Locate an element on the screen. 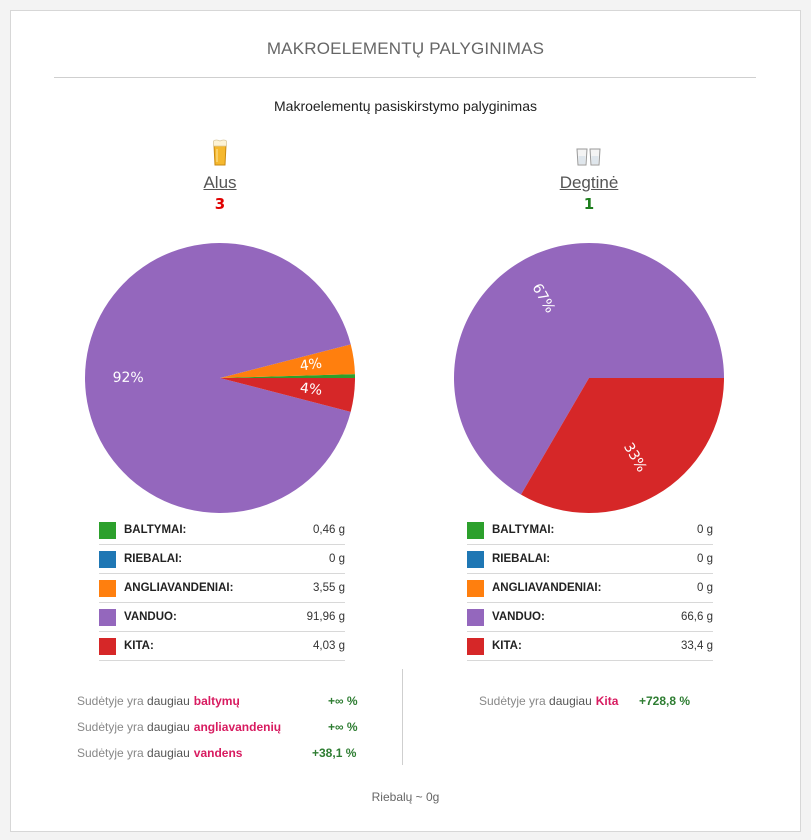 The image size is (811, 840). comparison-divider is located at coordinates (402, 717).